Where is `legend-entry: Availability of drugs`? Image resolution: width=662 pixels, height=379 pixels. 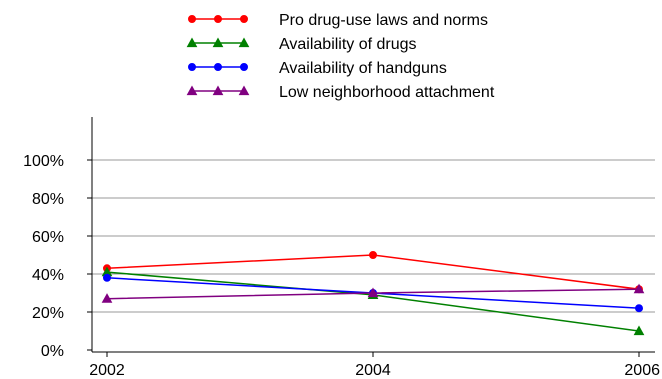
legend-entry: Availability of drugs is located at coordinates (301, 44).